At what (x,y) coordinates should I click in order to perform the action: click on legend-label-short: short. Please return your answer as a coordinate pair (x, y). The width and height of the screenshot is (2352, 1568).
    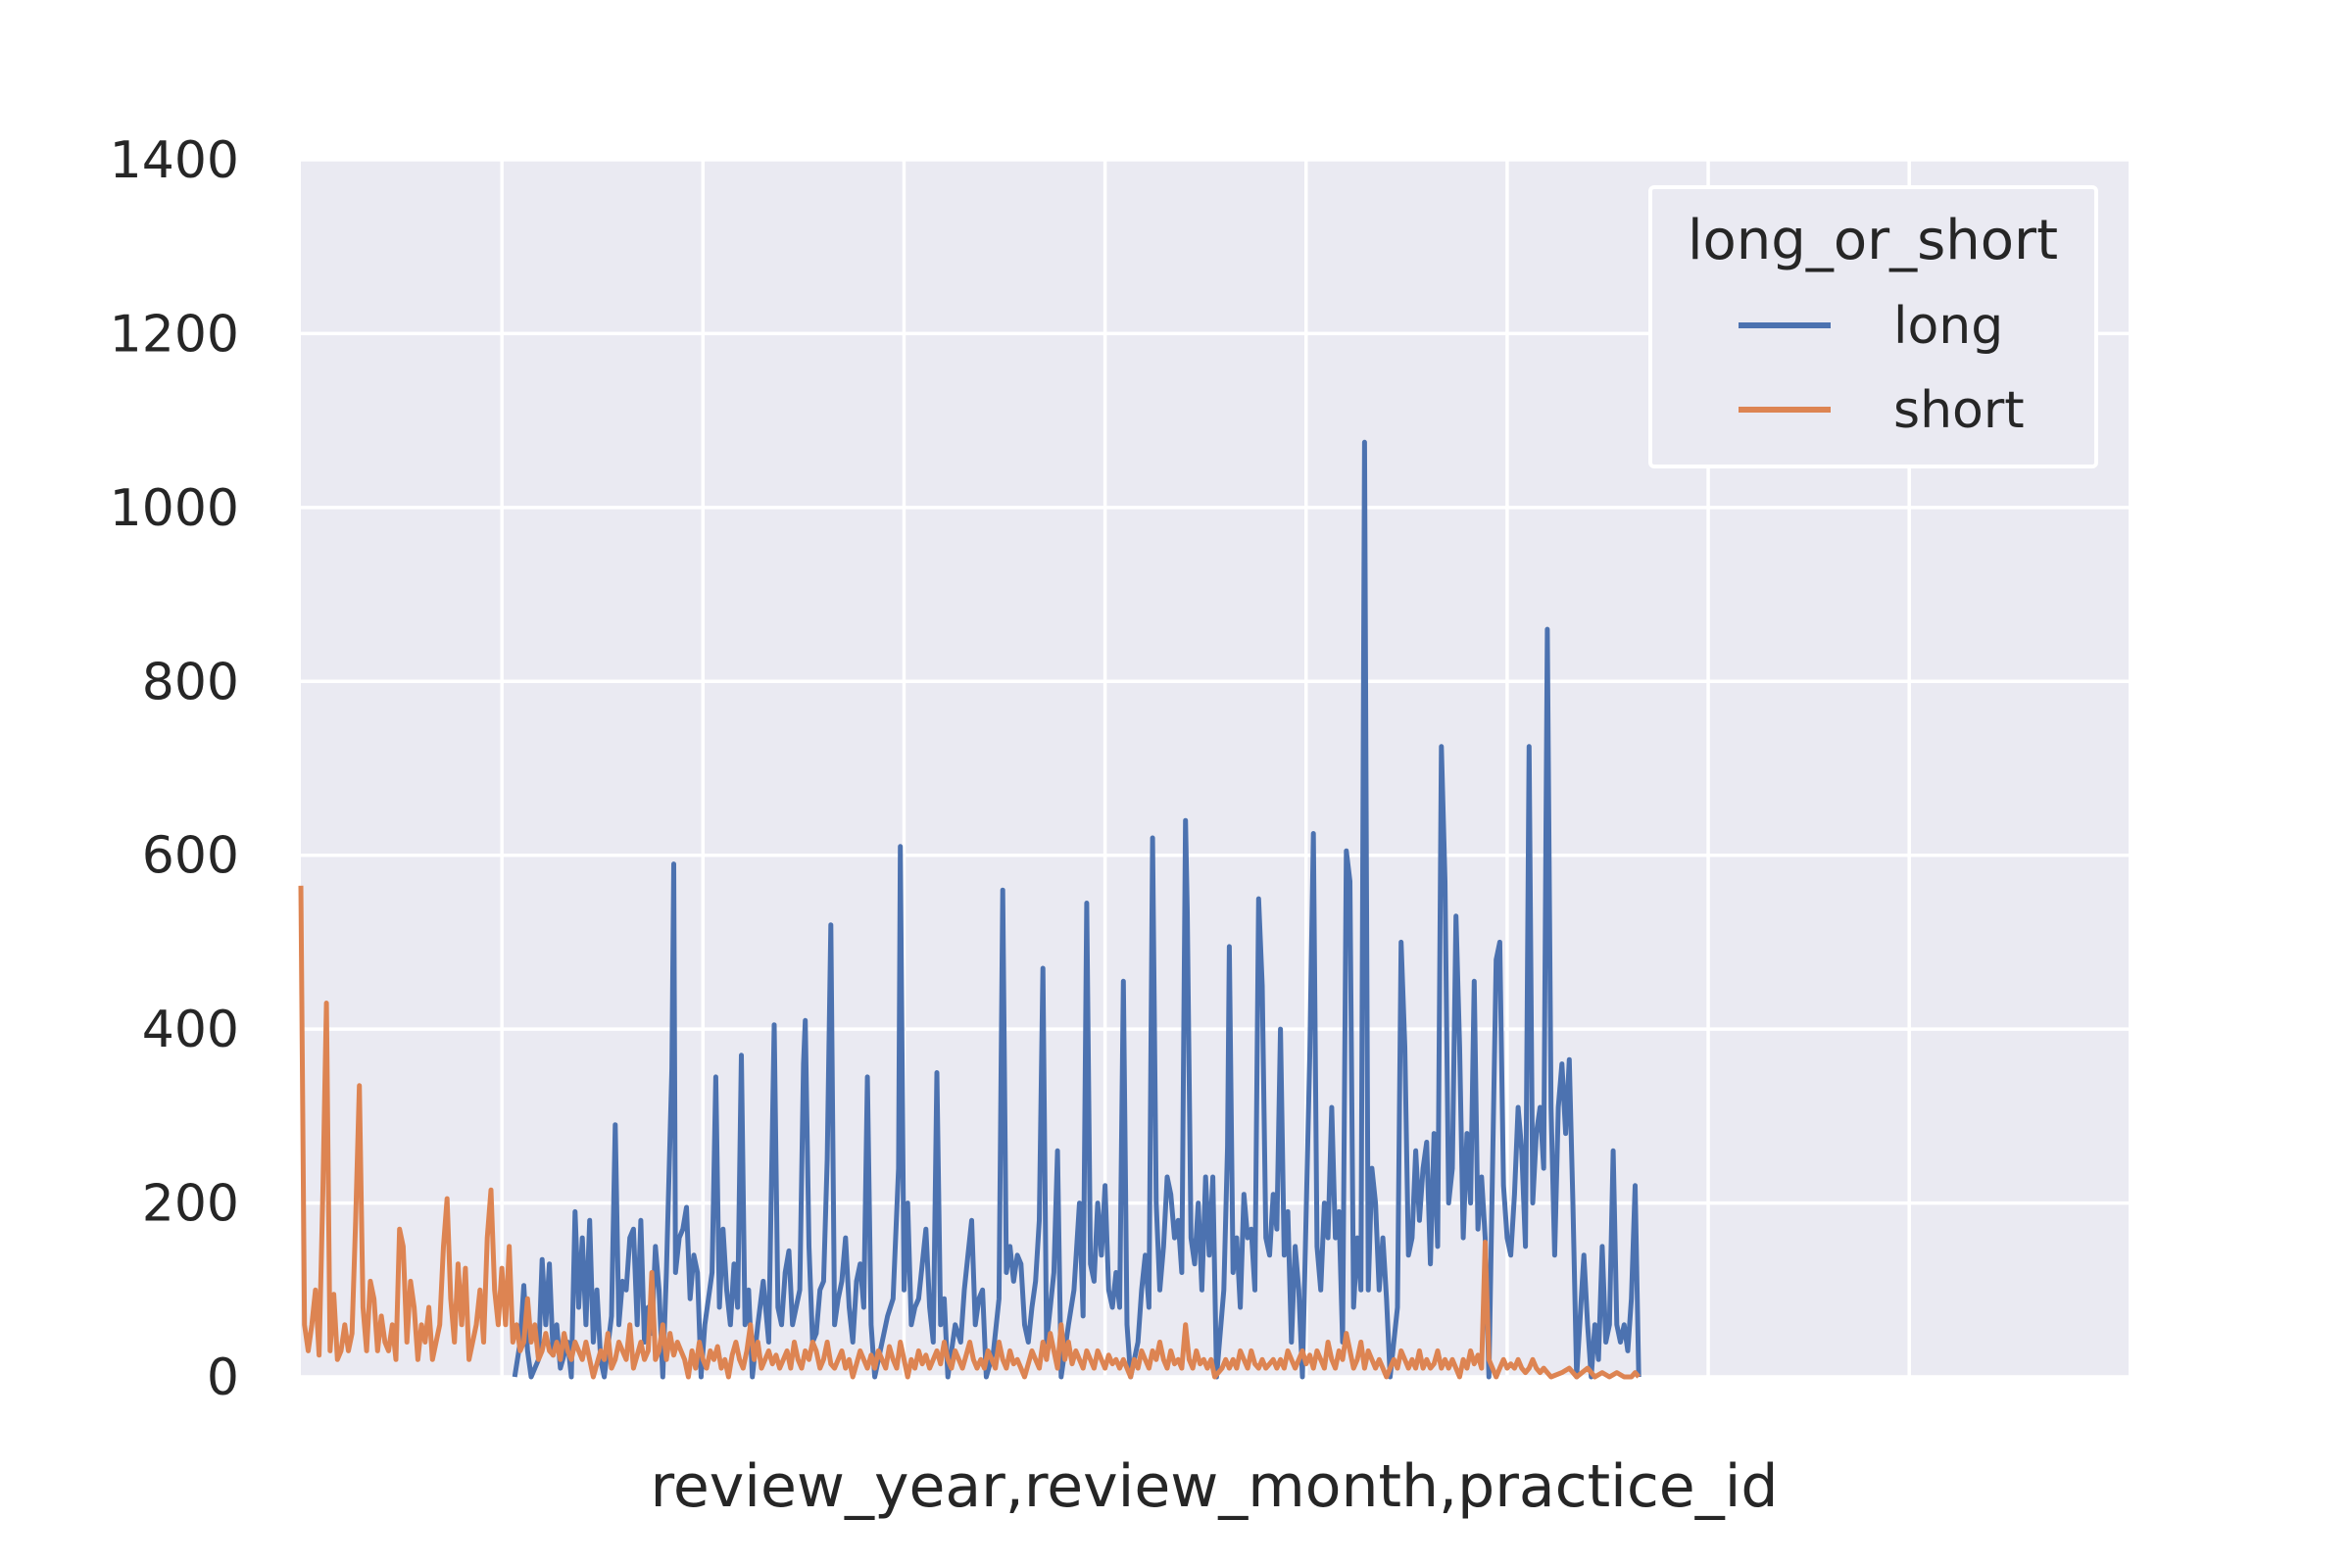
    Looking at the image, I should click on (1959, 410).